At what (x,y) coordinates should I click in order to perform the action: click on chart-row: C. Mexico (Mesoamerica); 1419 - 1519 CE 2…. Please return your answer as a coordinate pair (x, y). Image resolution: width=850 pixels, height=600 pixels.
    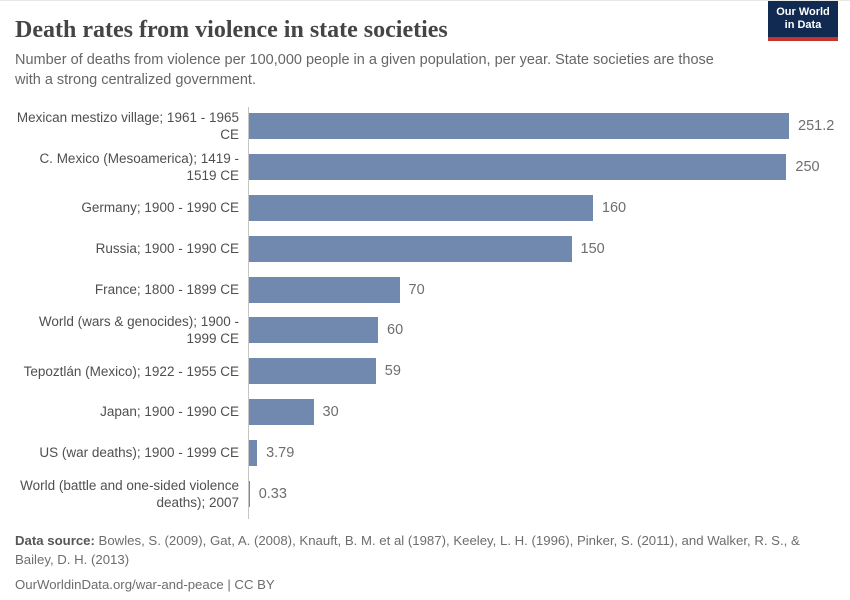
    Looking at the image, I should click on (425, 167).